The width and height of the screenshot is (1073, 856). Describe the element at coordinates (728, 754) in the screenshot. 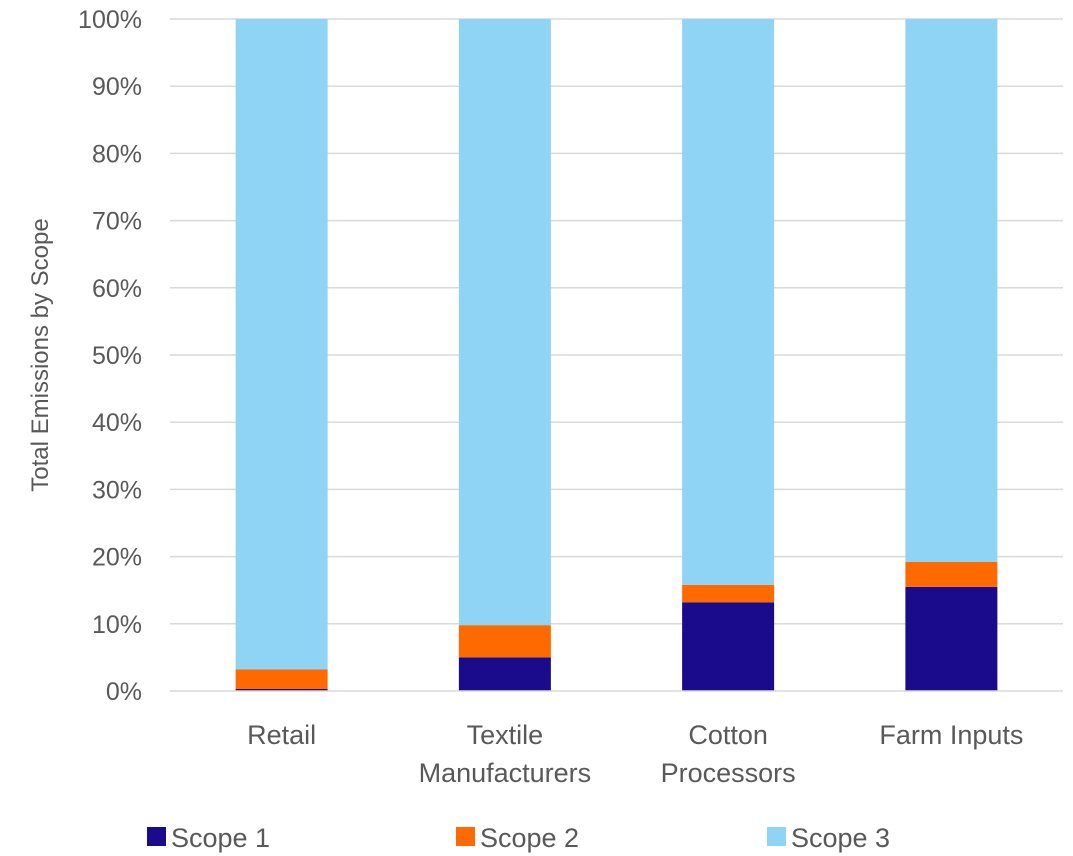

I see `x-category-label: Cotton Processors` at that location.